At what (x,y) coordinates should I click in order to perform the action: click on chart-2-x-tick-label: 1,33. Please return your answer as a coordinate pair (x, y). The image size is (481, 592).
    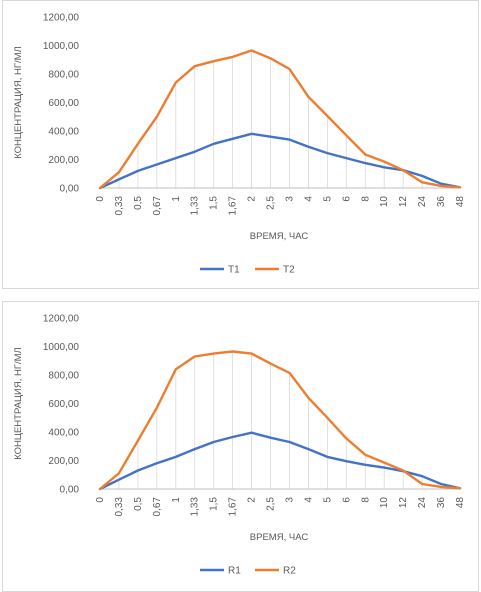
    Looking at the image, I should click on (195, 507).